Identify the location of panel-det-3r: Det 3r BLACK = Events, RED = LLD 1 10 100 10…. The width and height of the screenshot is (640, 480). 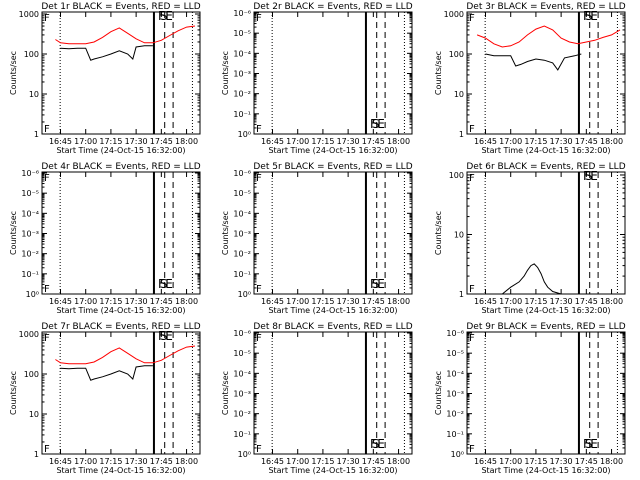
(530, 78).